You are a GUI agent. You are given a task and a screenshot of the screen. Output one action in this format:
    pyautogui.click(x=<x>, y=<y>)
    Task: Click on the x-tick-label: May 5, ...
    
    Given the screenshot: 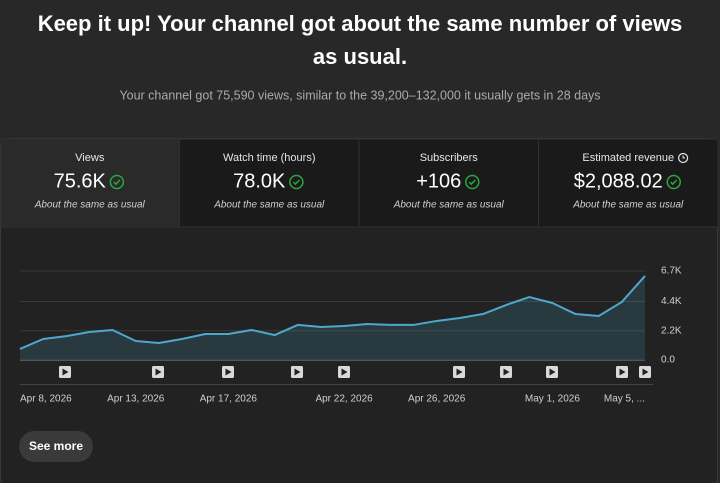 What is the action you would take?
    pyautogui.click(x=624, y=399)
    